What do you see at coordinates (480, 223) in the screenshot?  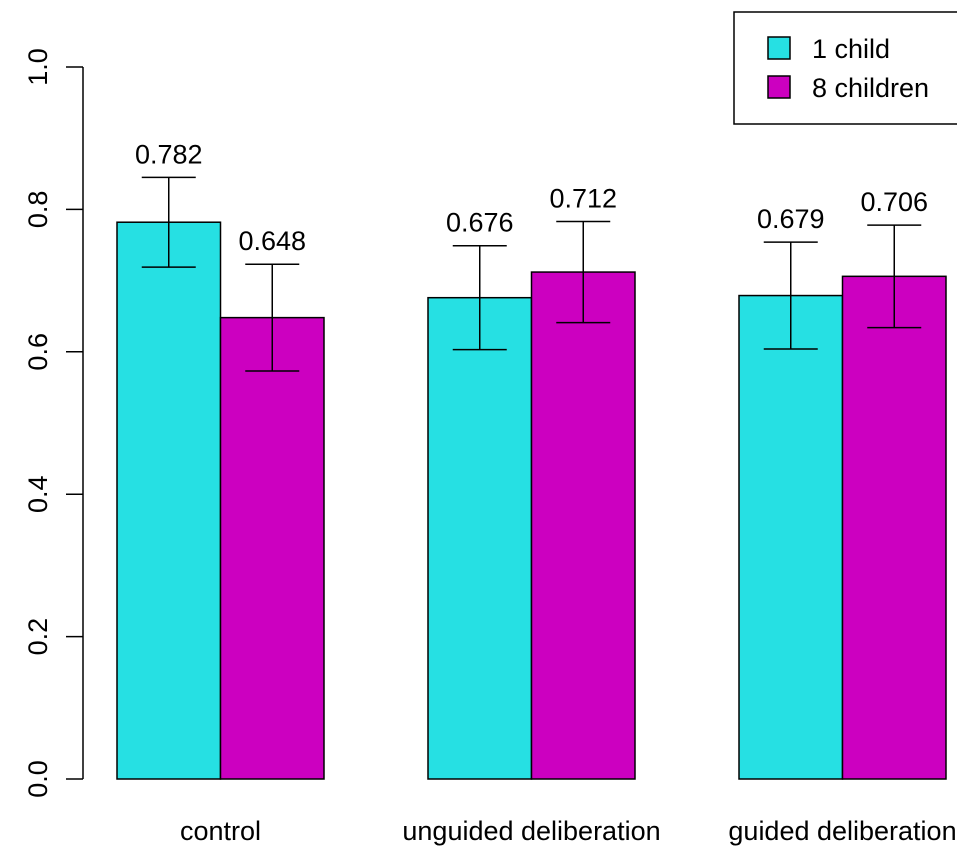 I see `data-label: 0.676` at bounding box center [480, 223].